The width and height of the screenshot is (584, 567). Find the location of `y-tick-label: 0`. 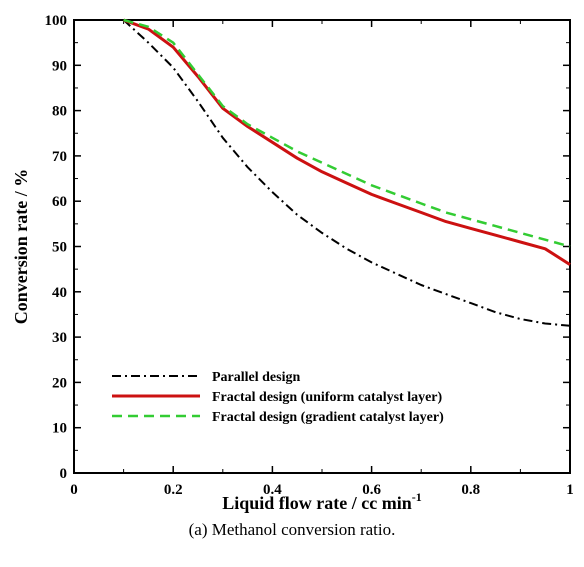

y-tick-label: 0 is located at coordinates (64, 474).